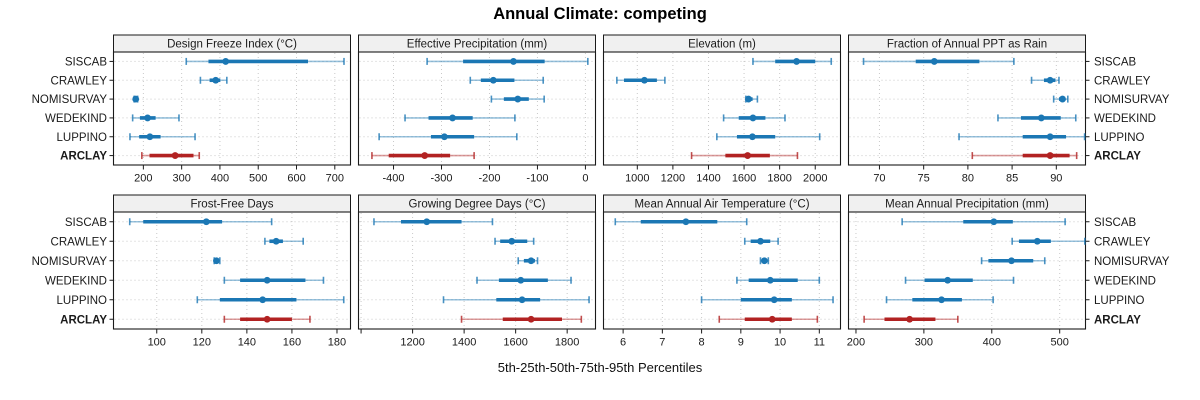 The image size is (1200, 400). I want to click on x-tick-label: 700, so click(335, 179).